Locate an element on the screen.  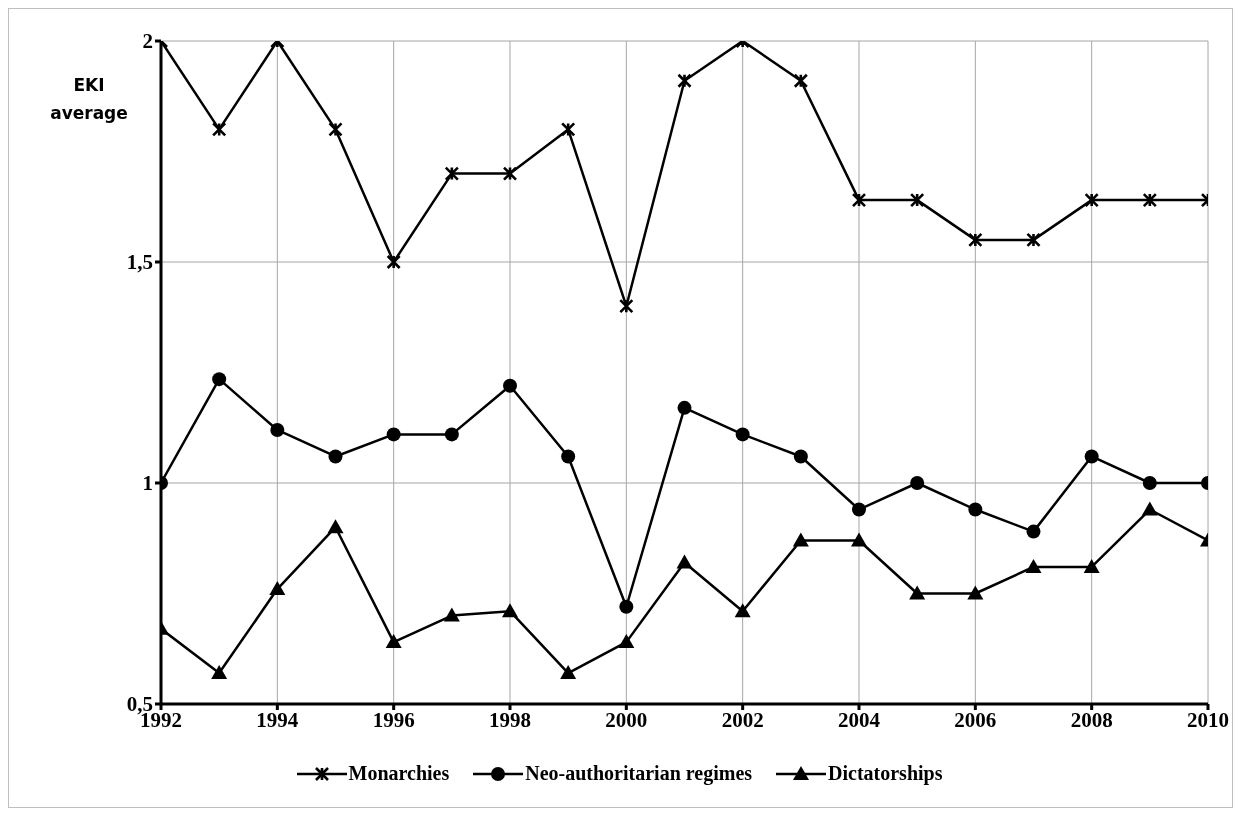
y-tick-label: 1 is located at coordinates (147, 483).